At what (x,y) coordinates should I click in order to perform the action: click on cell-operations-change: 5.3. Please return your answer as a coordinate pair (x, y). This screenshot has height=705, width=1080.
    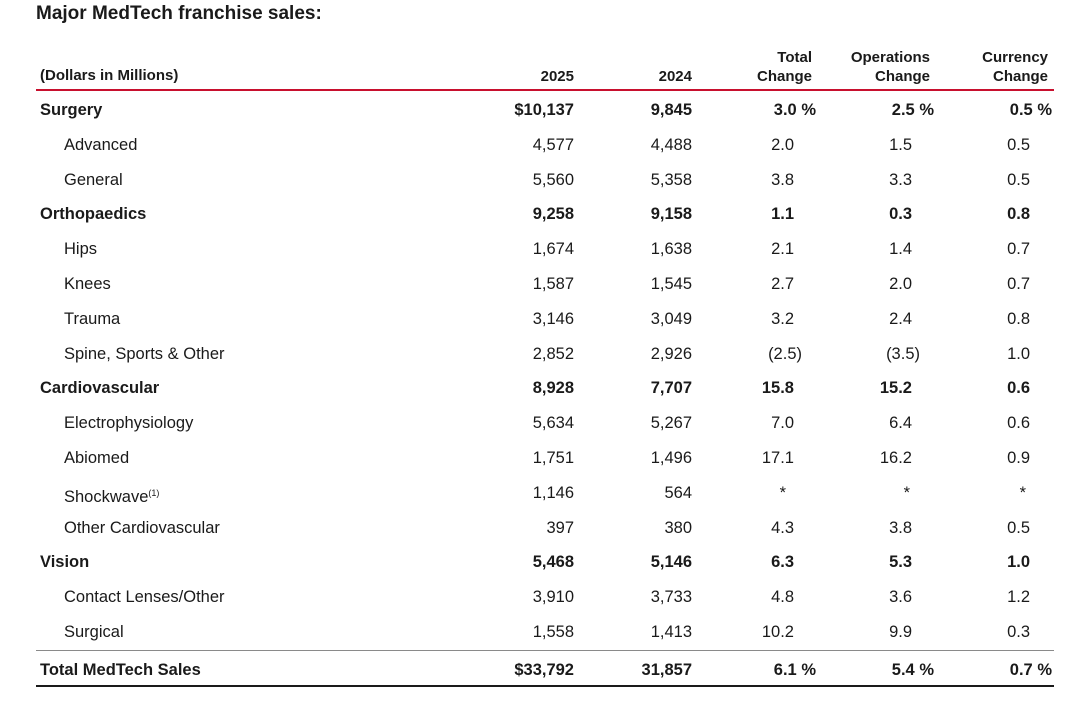
    Looking at the image, I should click on (900, 562).